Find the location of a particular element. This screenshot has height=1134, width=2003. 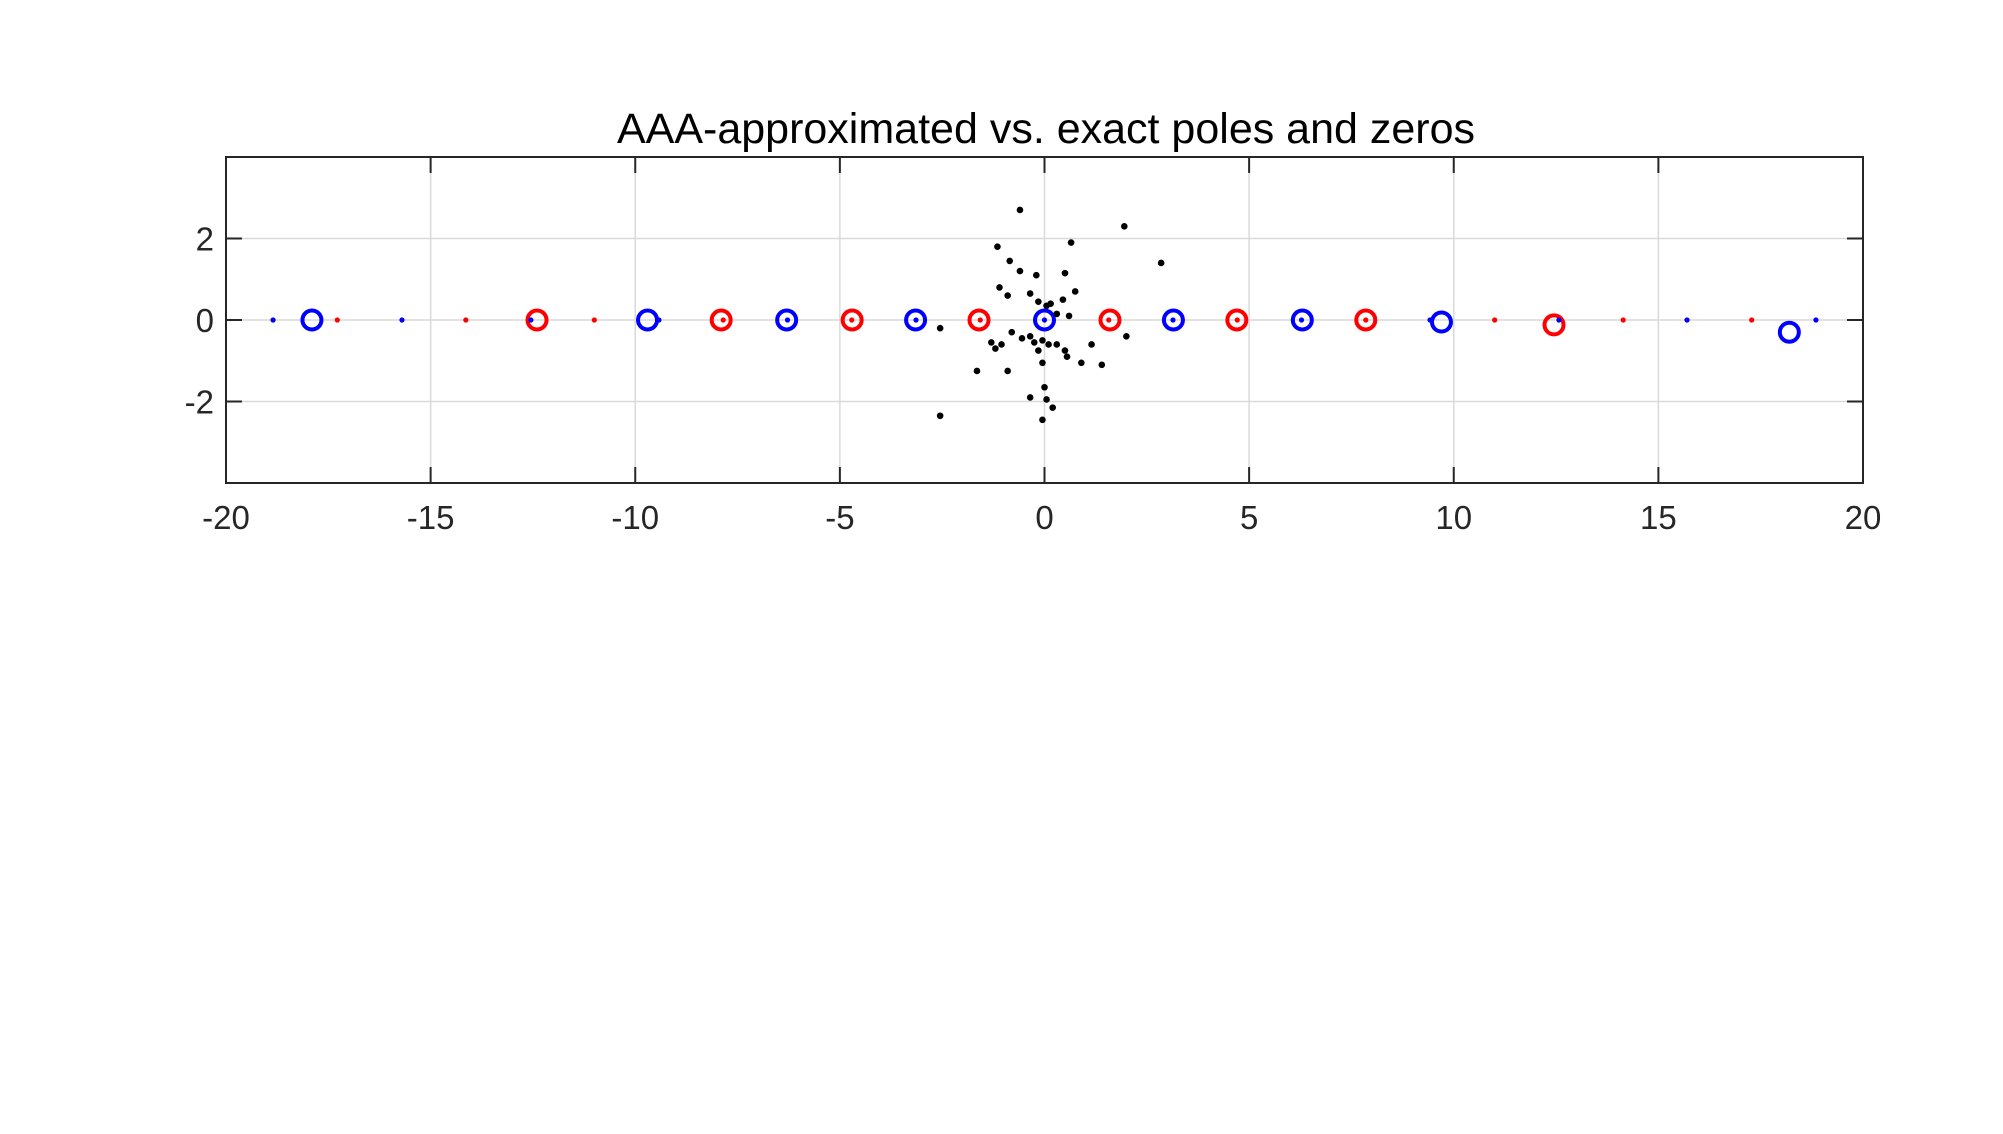

x-tick-label: 0 is located at coordinates (1044, 517).